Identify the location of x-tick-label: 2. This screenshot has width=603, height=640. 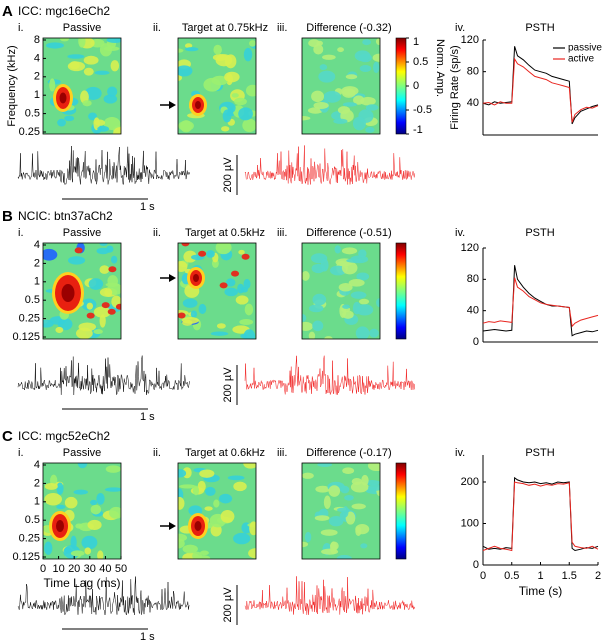
(598, 576).